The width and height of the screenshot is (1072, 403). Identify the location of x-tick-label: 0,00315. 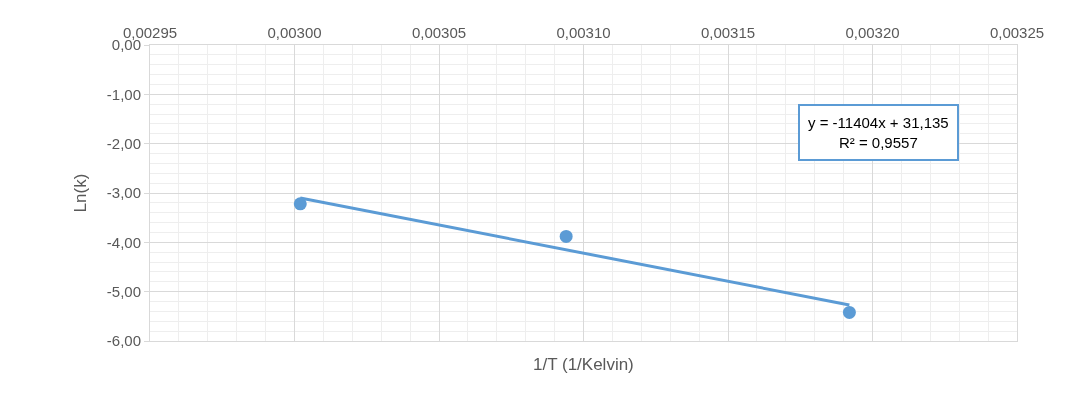
(728, 32).